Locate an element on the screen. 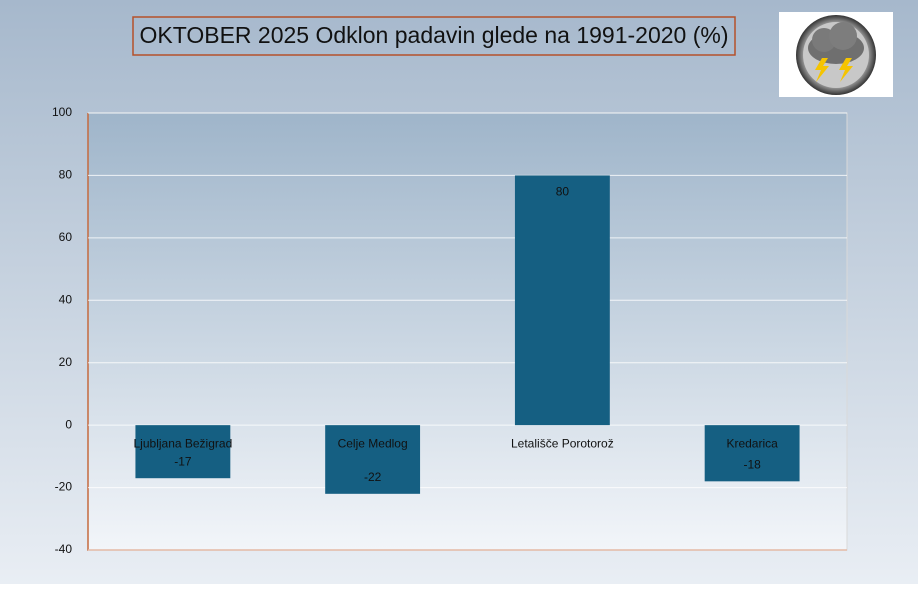 This screenshot has height=589, width=918. y-tick-label: 60 is located at coordinates (66, 237).